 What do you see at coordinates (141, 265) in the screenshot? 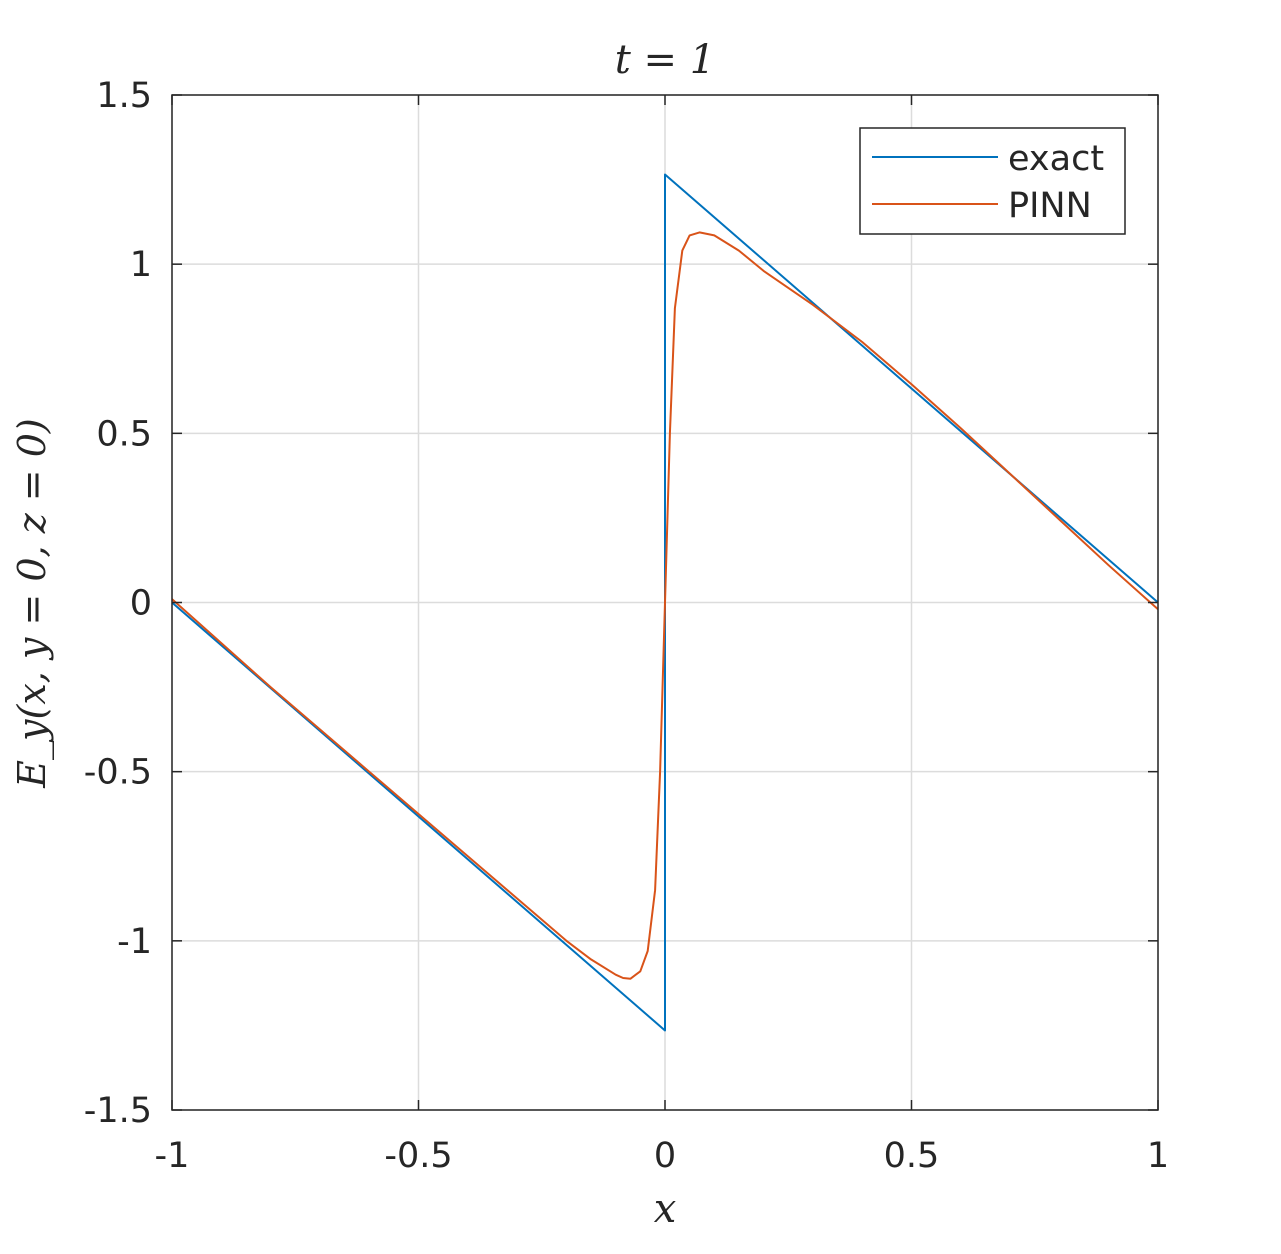
I see `y-tick-label: 1` at bounding box center [141, 265].